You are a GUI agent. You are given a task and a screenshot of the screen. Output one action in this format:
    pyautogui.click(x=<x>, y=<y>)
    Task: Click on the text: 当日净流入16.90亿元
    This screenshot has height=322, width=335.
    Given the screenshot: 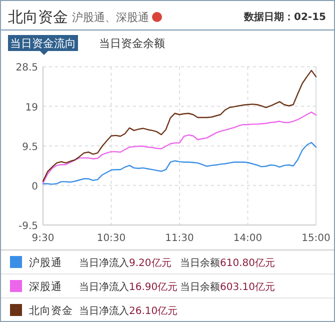 What is the action you would take?
    pyautogui.click(x=128, y=287)
    